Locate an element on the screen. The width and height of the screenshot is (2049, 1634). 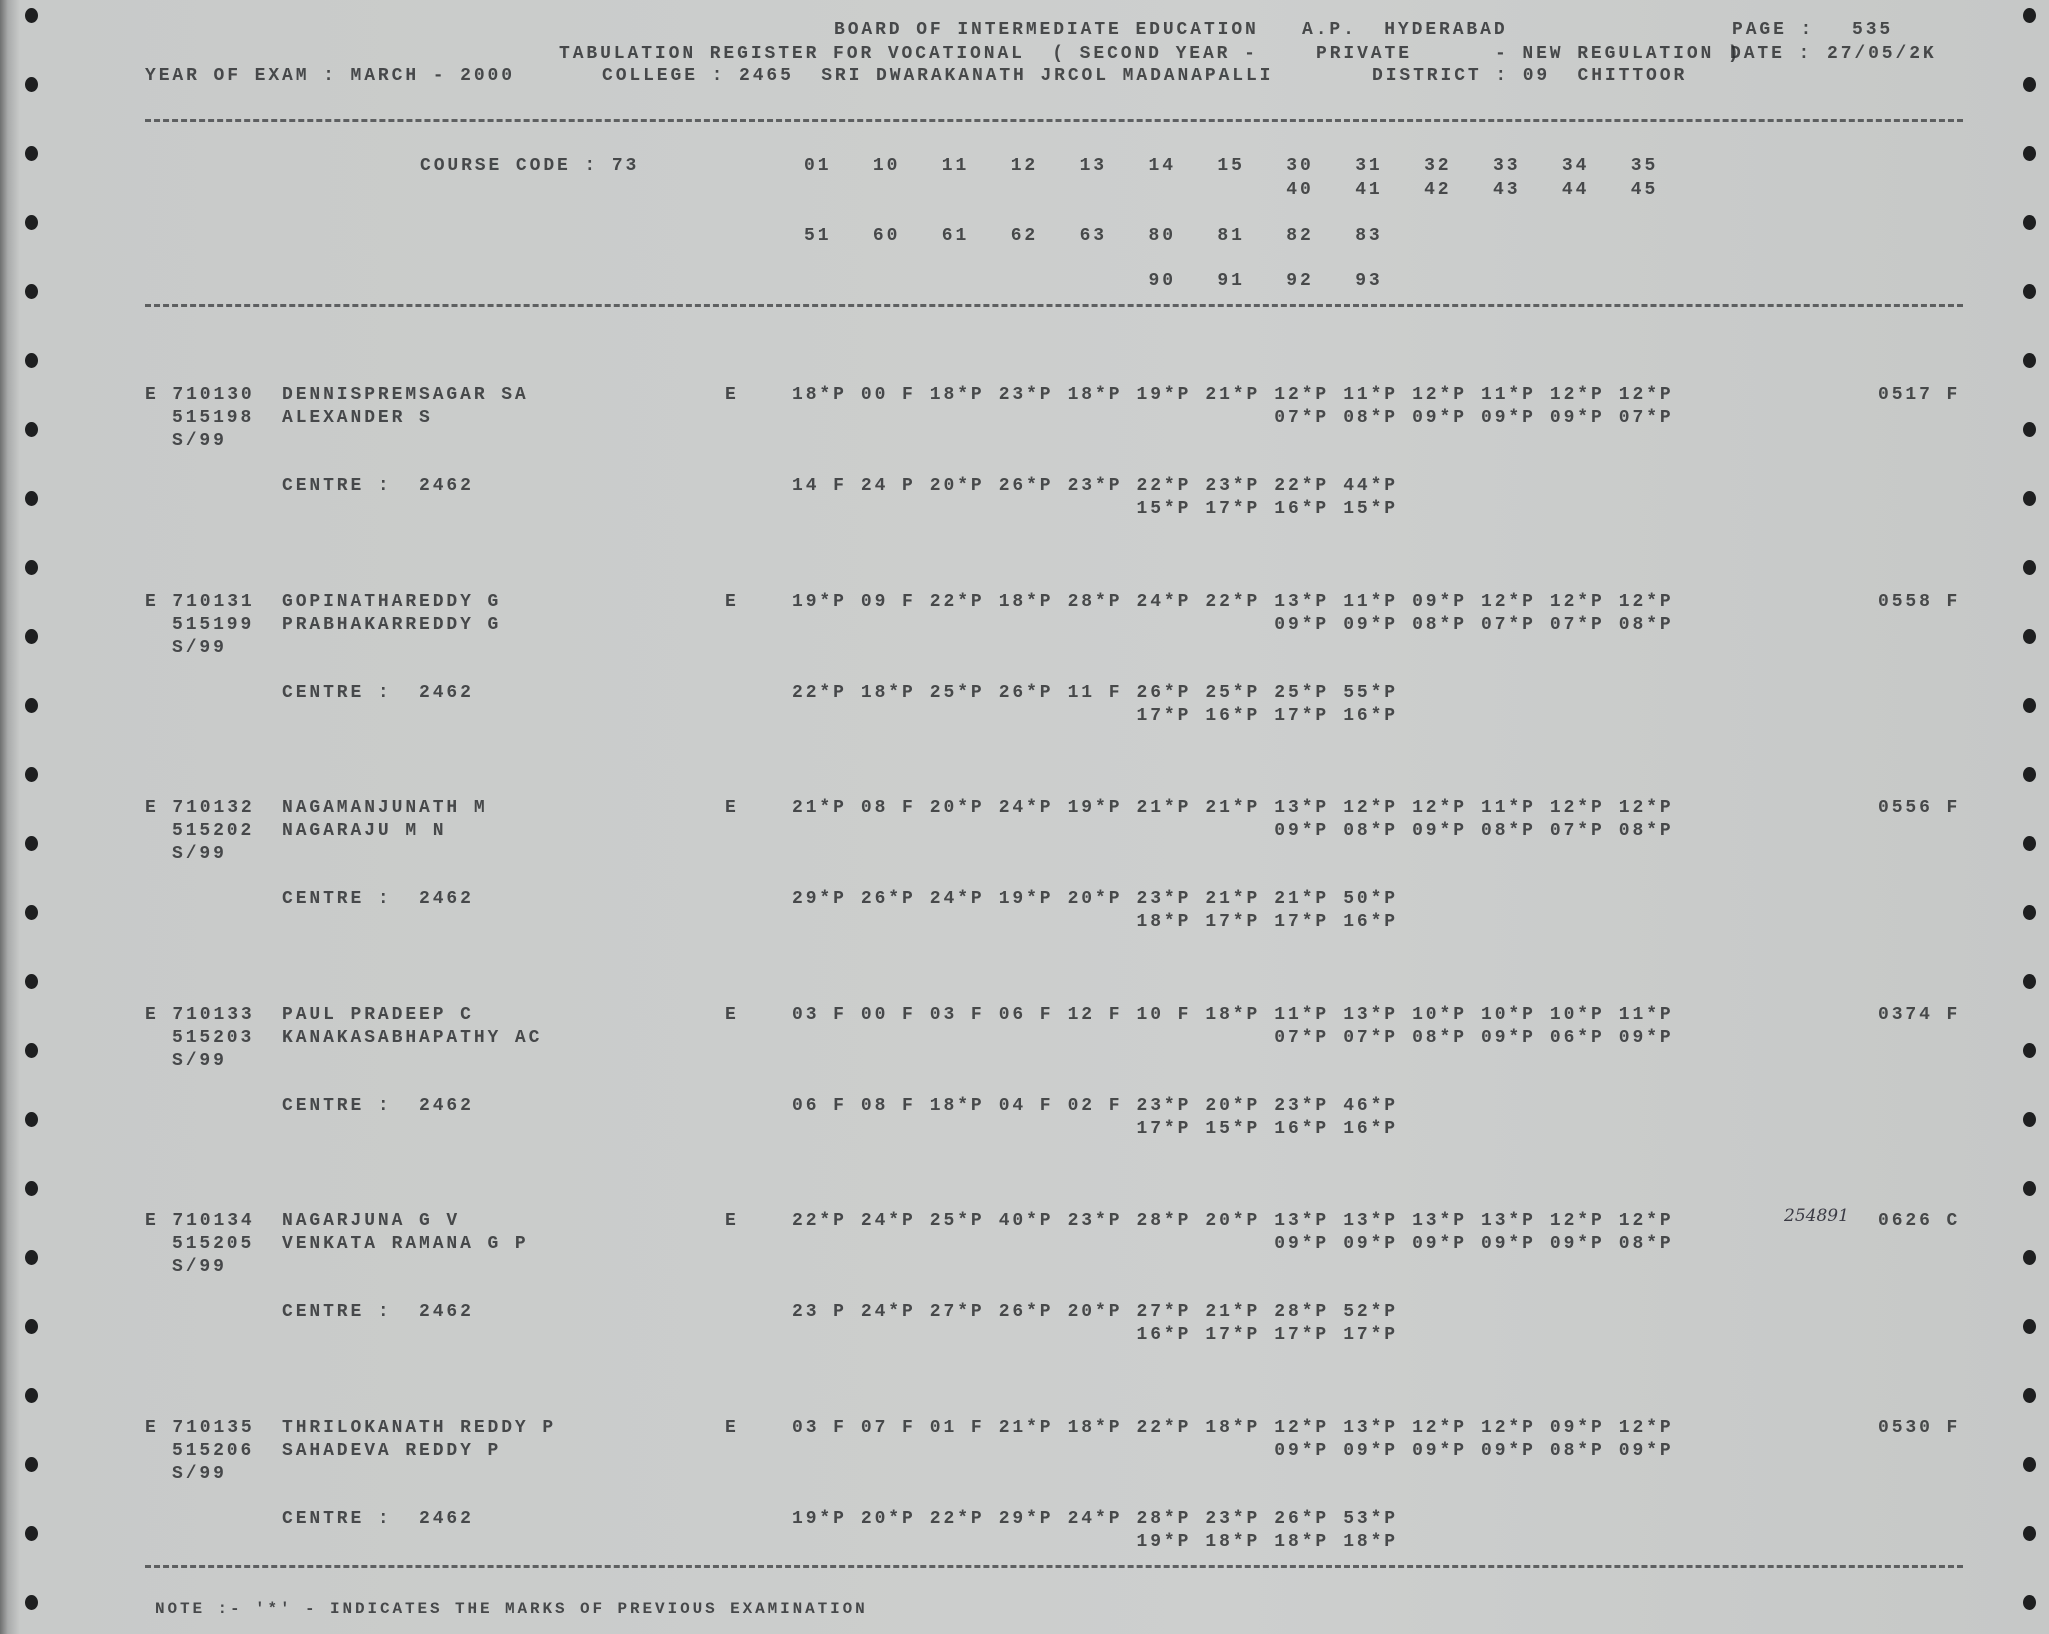
mark-cell: 55*P is located at coordinates (1370, 692).